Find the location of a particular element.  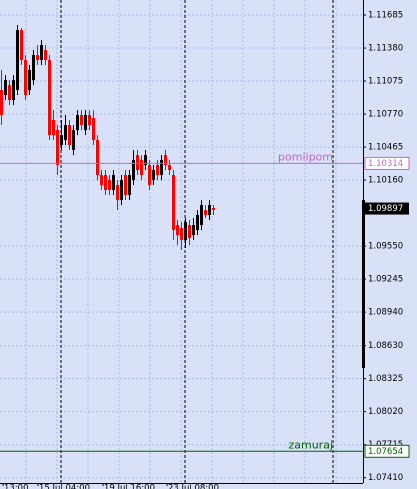

y-tick-label: 1.11685 is located at coordinates (385, 16).